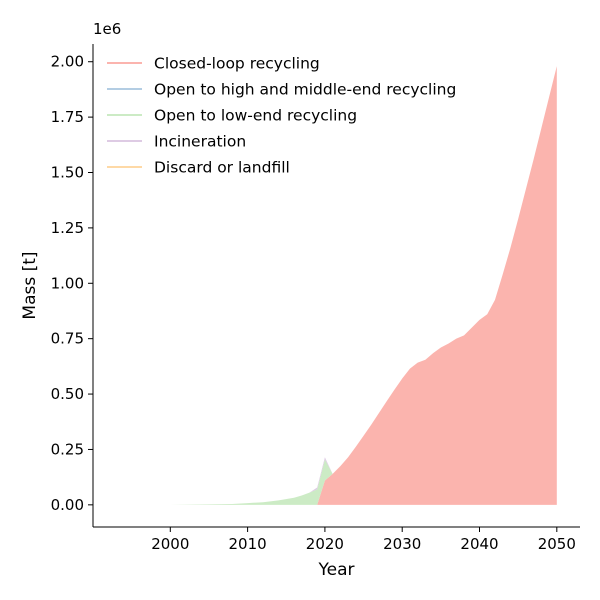  Describe the element at coordinates (325, 544) in the screenshot. I see `x-tick-label: 2020` at that location.